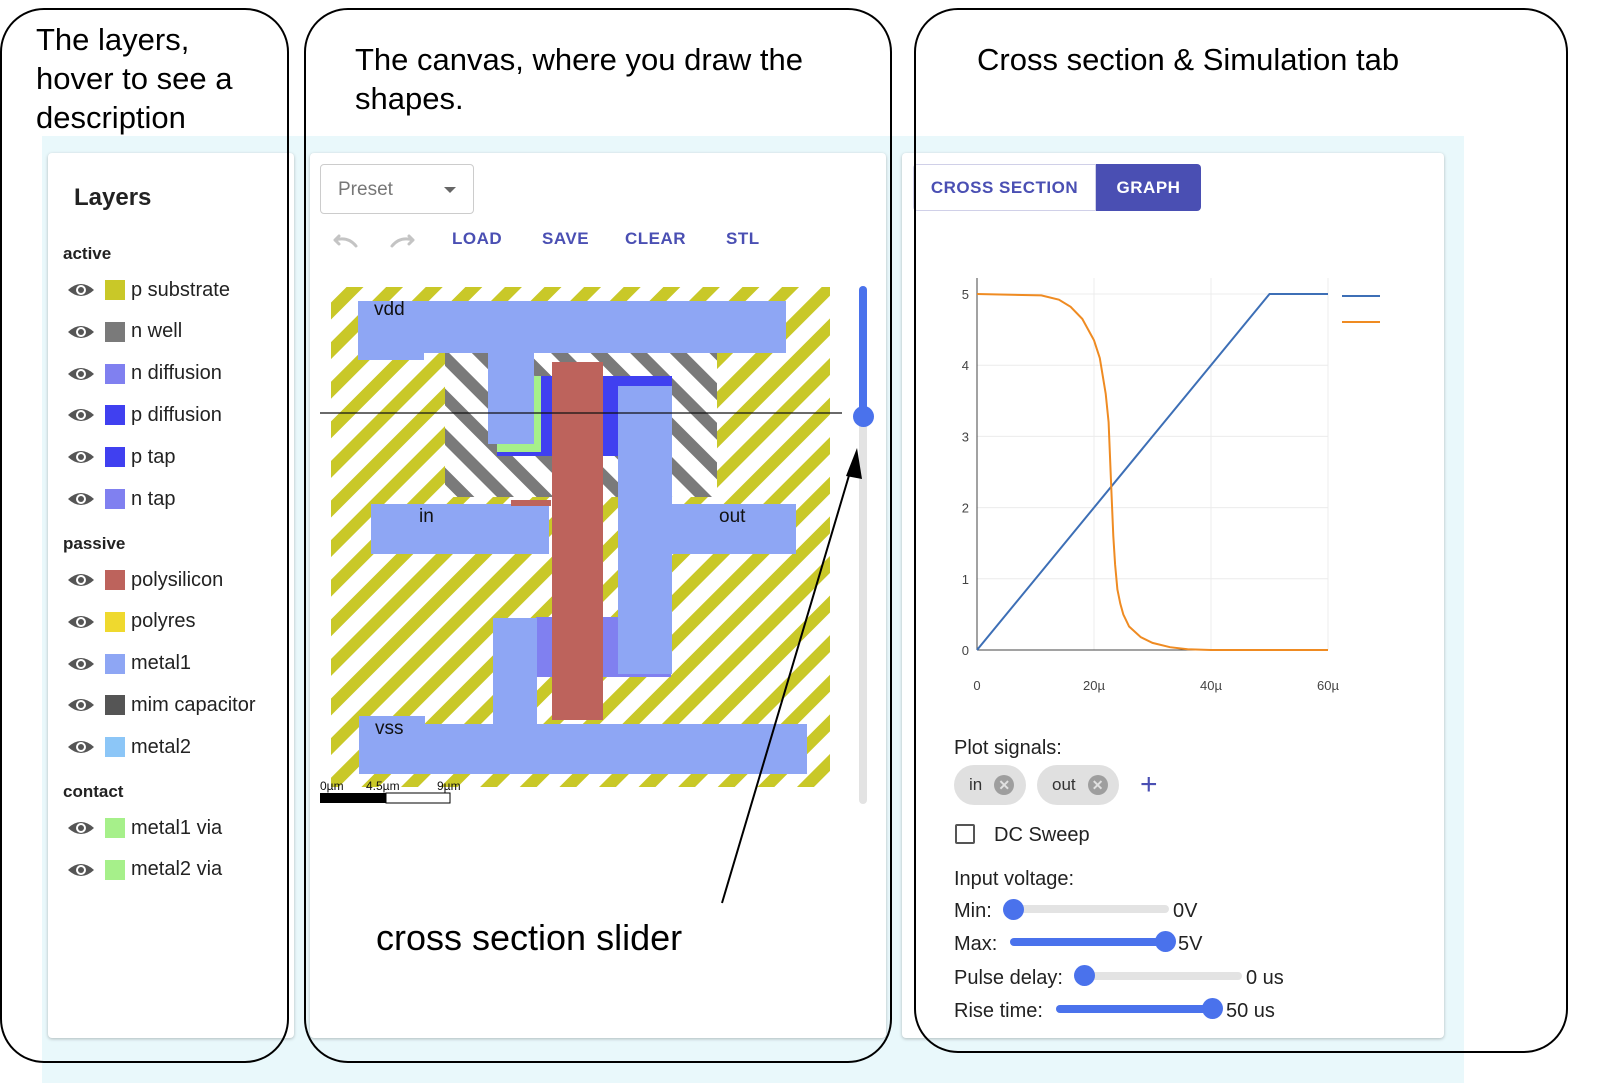  I want to click on annotation-layers-1: The layers,, so click(113, 39).